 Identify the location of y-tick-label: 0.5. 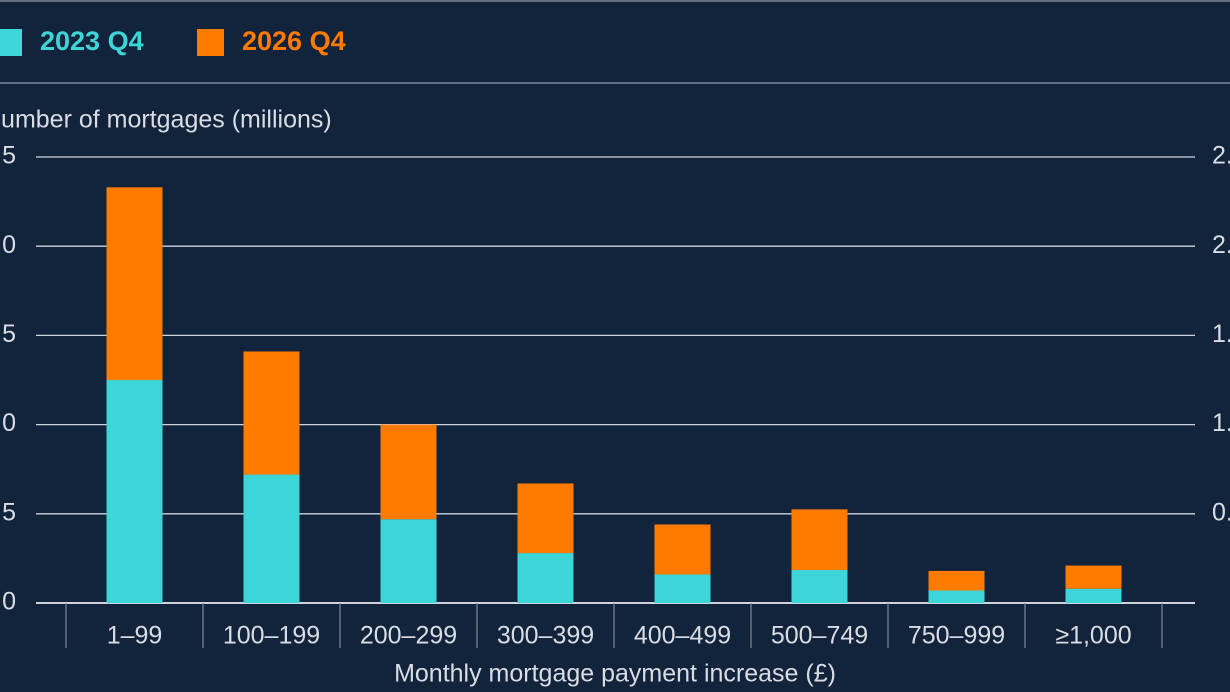
(8, 512).